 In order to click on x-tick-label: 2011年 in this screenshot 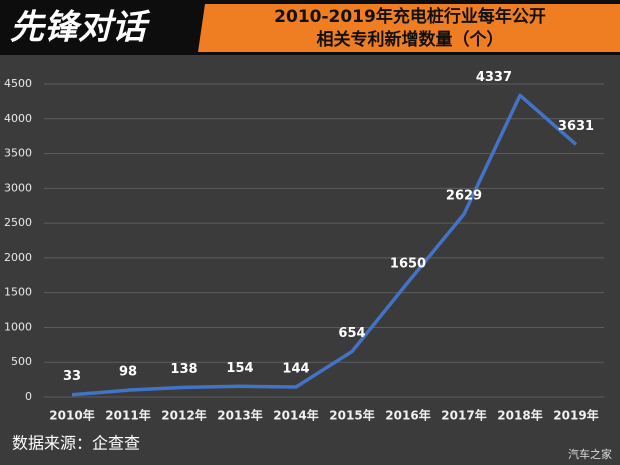, I will do `click(127, 415)`.